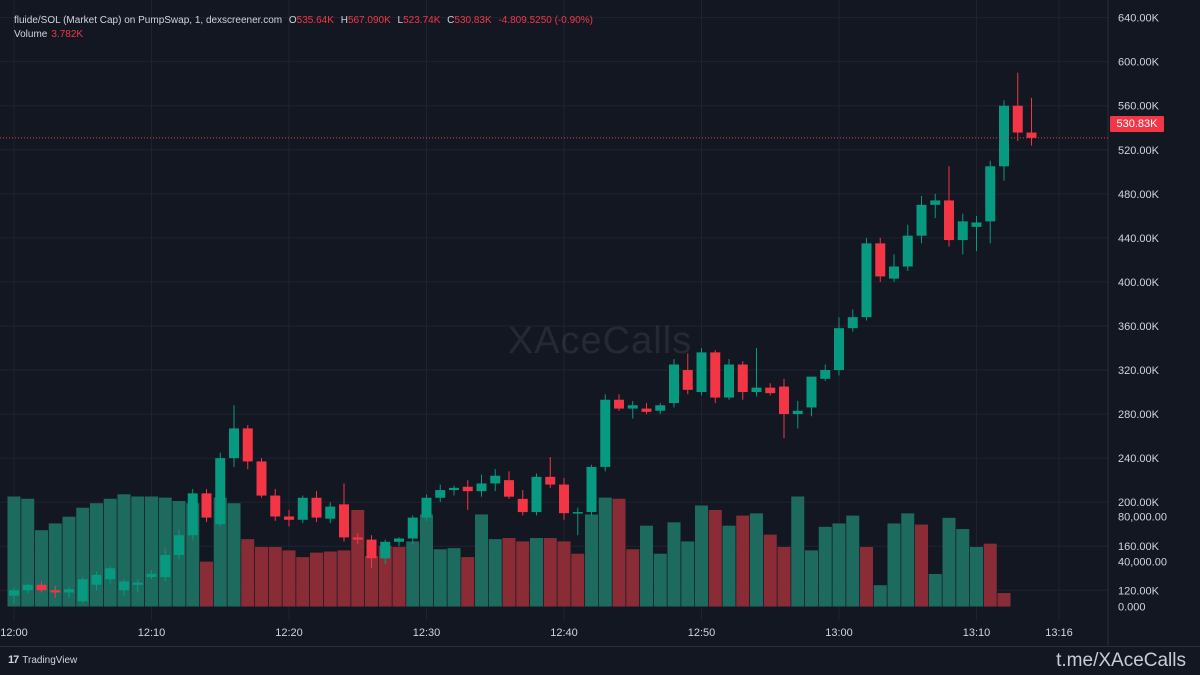 The width and height of the screenshot is (1200, 675). I want to click on close-value: 530.83K, so click(473, 20).